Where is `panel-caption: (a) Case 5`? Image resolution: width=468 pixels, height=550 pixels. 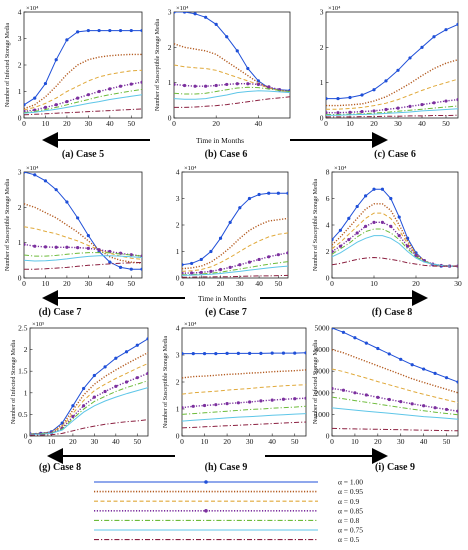 panel-caption: (a) Case 5 is located at coordinates (83, 154).